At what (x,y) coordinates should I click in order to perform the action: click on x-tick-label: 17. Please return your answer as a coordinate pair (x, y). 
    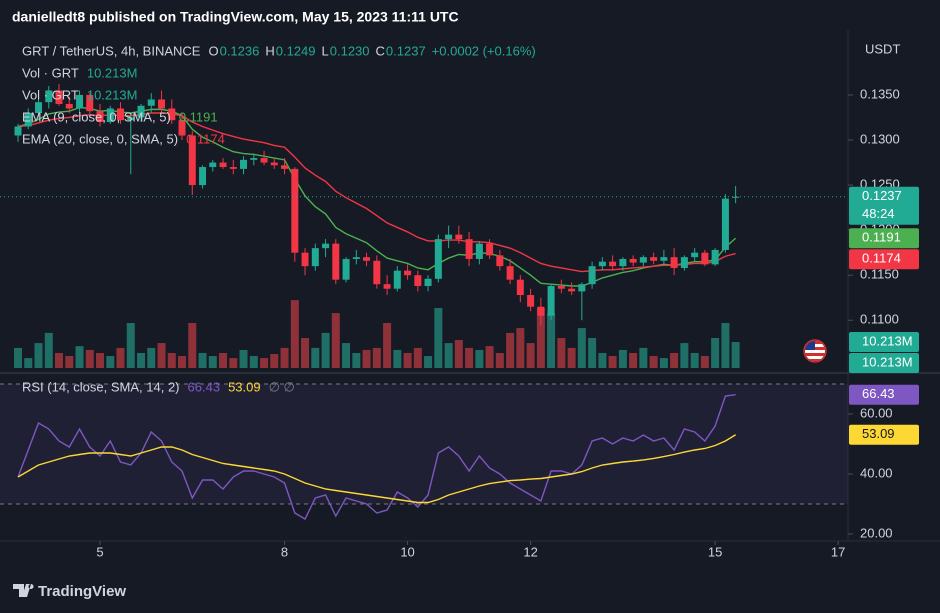
    Looking at the image, I should click on (838, 551).